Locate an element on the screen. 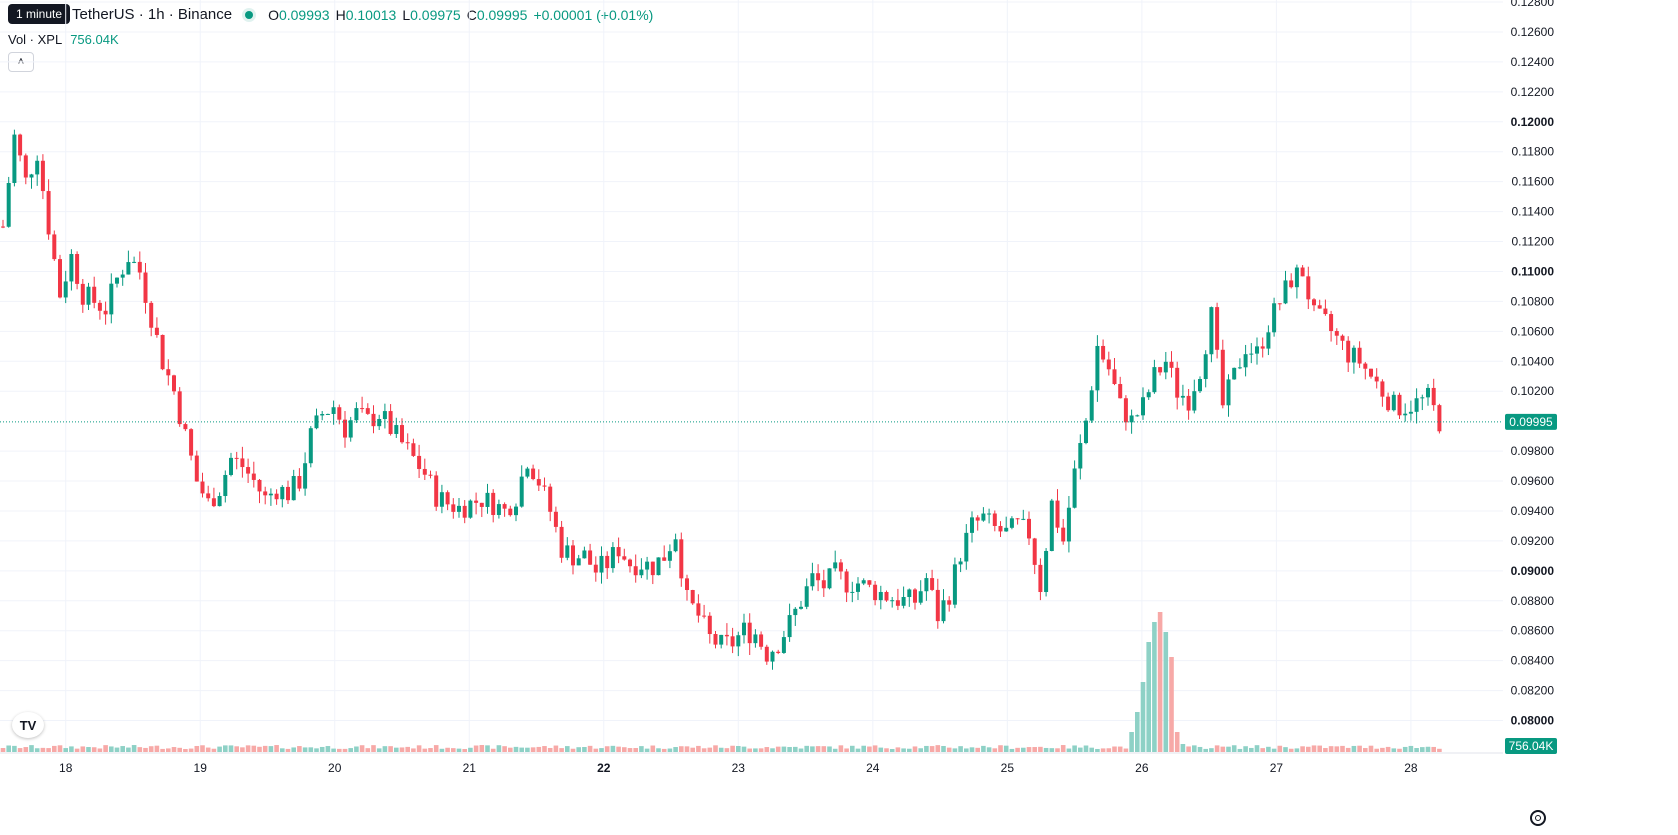  high-label: H is located at coordinates (340, 14).